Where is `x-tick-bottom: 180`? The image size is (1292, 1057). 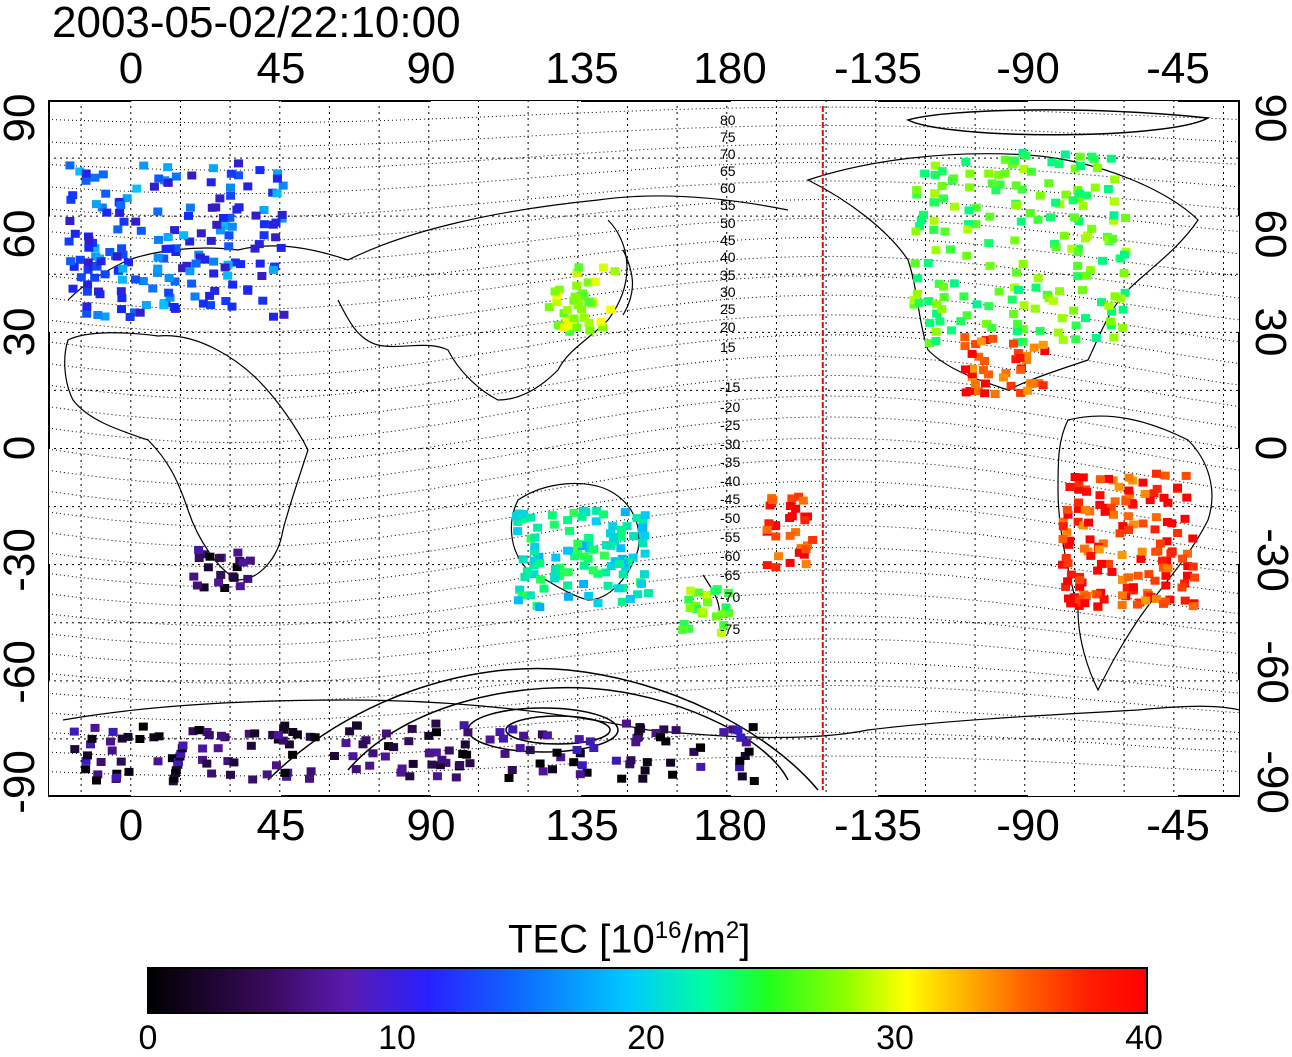
x-tick-bottom: 180 is located at coordinates (730, 825).